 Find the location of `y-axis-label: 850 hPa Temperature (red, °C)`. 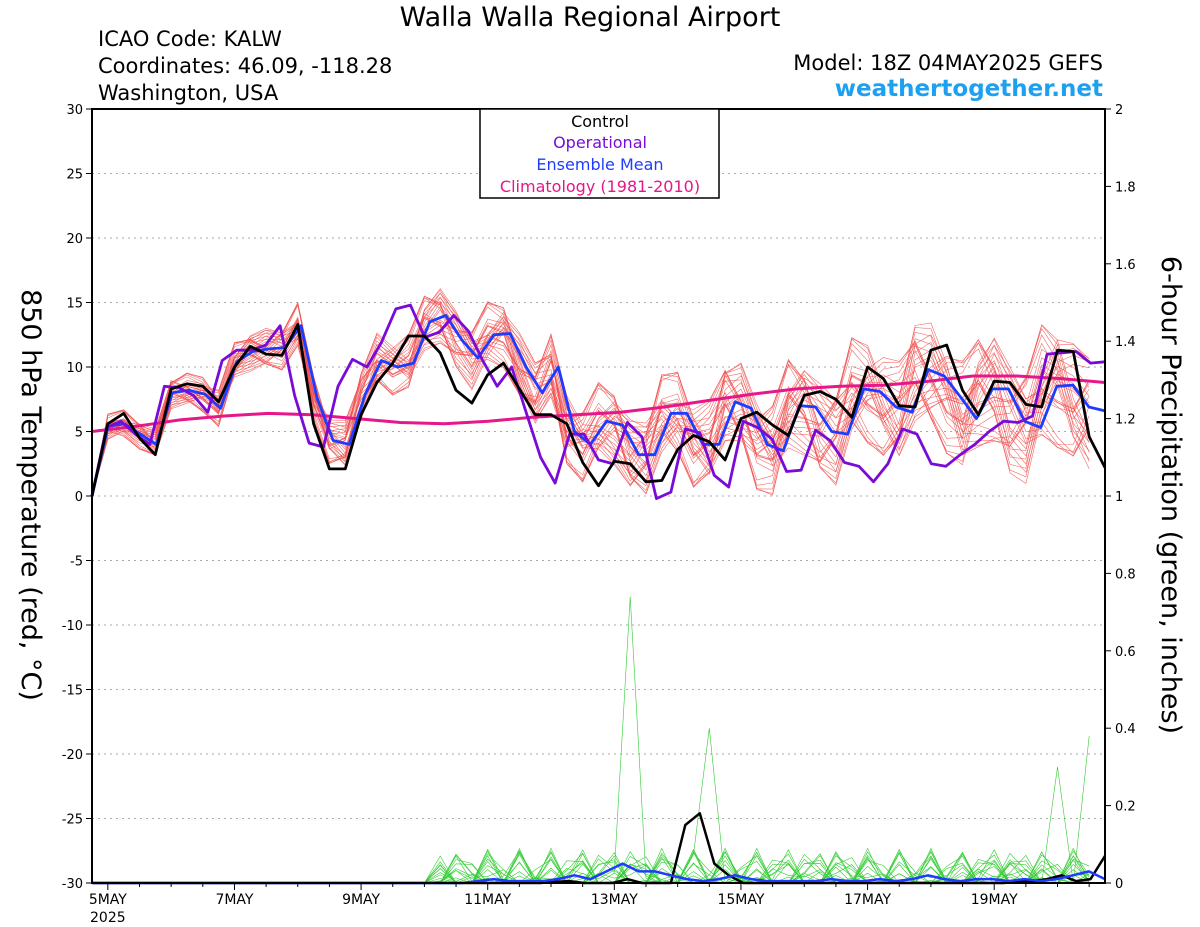

y-axis-label: 850 hPa Temperature (red, °C) is located at coordinates (30, 495).